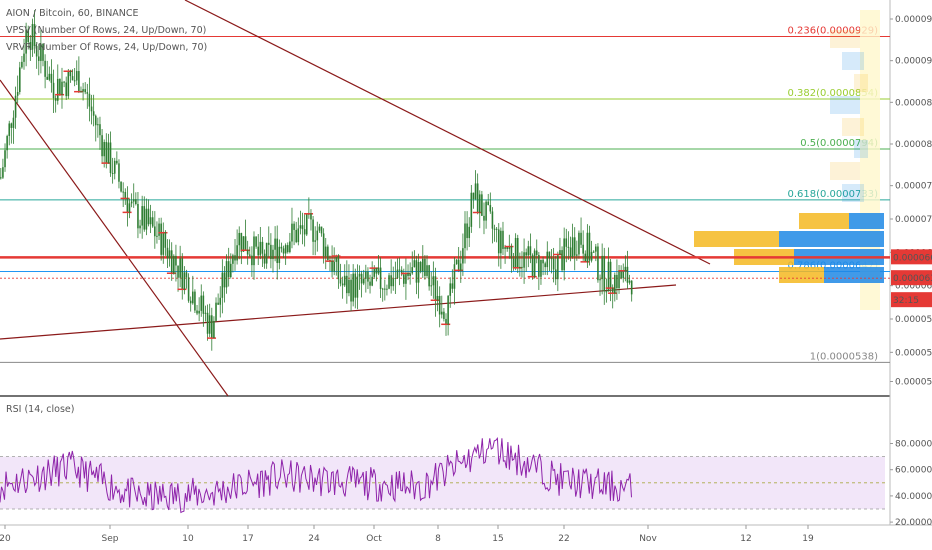 The image size is (932, 550). Describe the element at coordinates (106, 30) in the screenshot. I see `indicator-vpsv-label: VPSV (Number Of Rows, 24, Up/Down, 70)` at that location.